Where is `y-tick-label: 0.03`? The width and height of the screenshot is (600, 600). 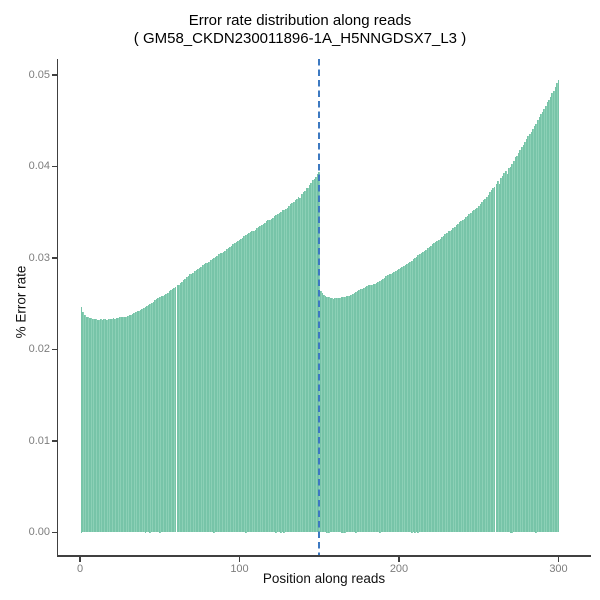
y-tick-label: 0.03 is located at coordinates (39, 257).